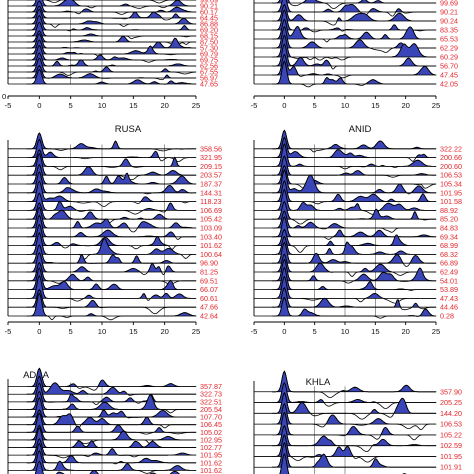 The height and width of the screenshot is (474, 474). Describe the element at coordinates (211, 394) in the screenshot. I see `trace-label: 322.73` at that location.